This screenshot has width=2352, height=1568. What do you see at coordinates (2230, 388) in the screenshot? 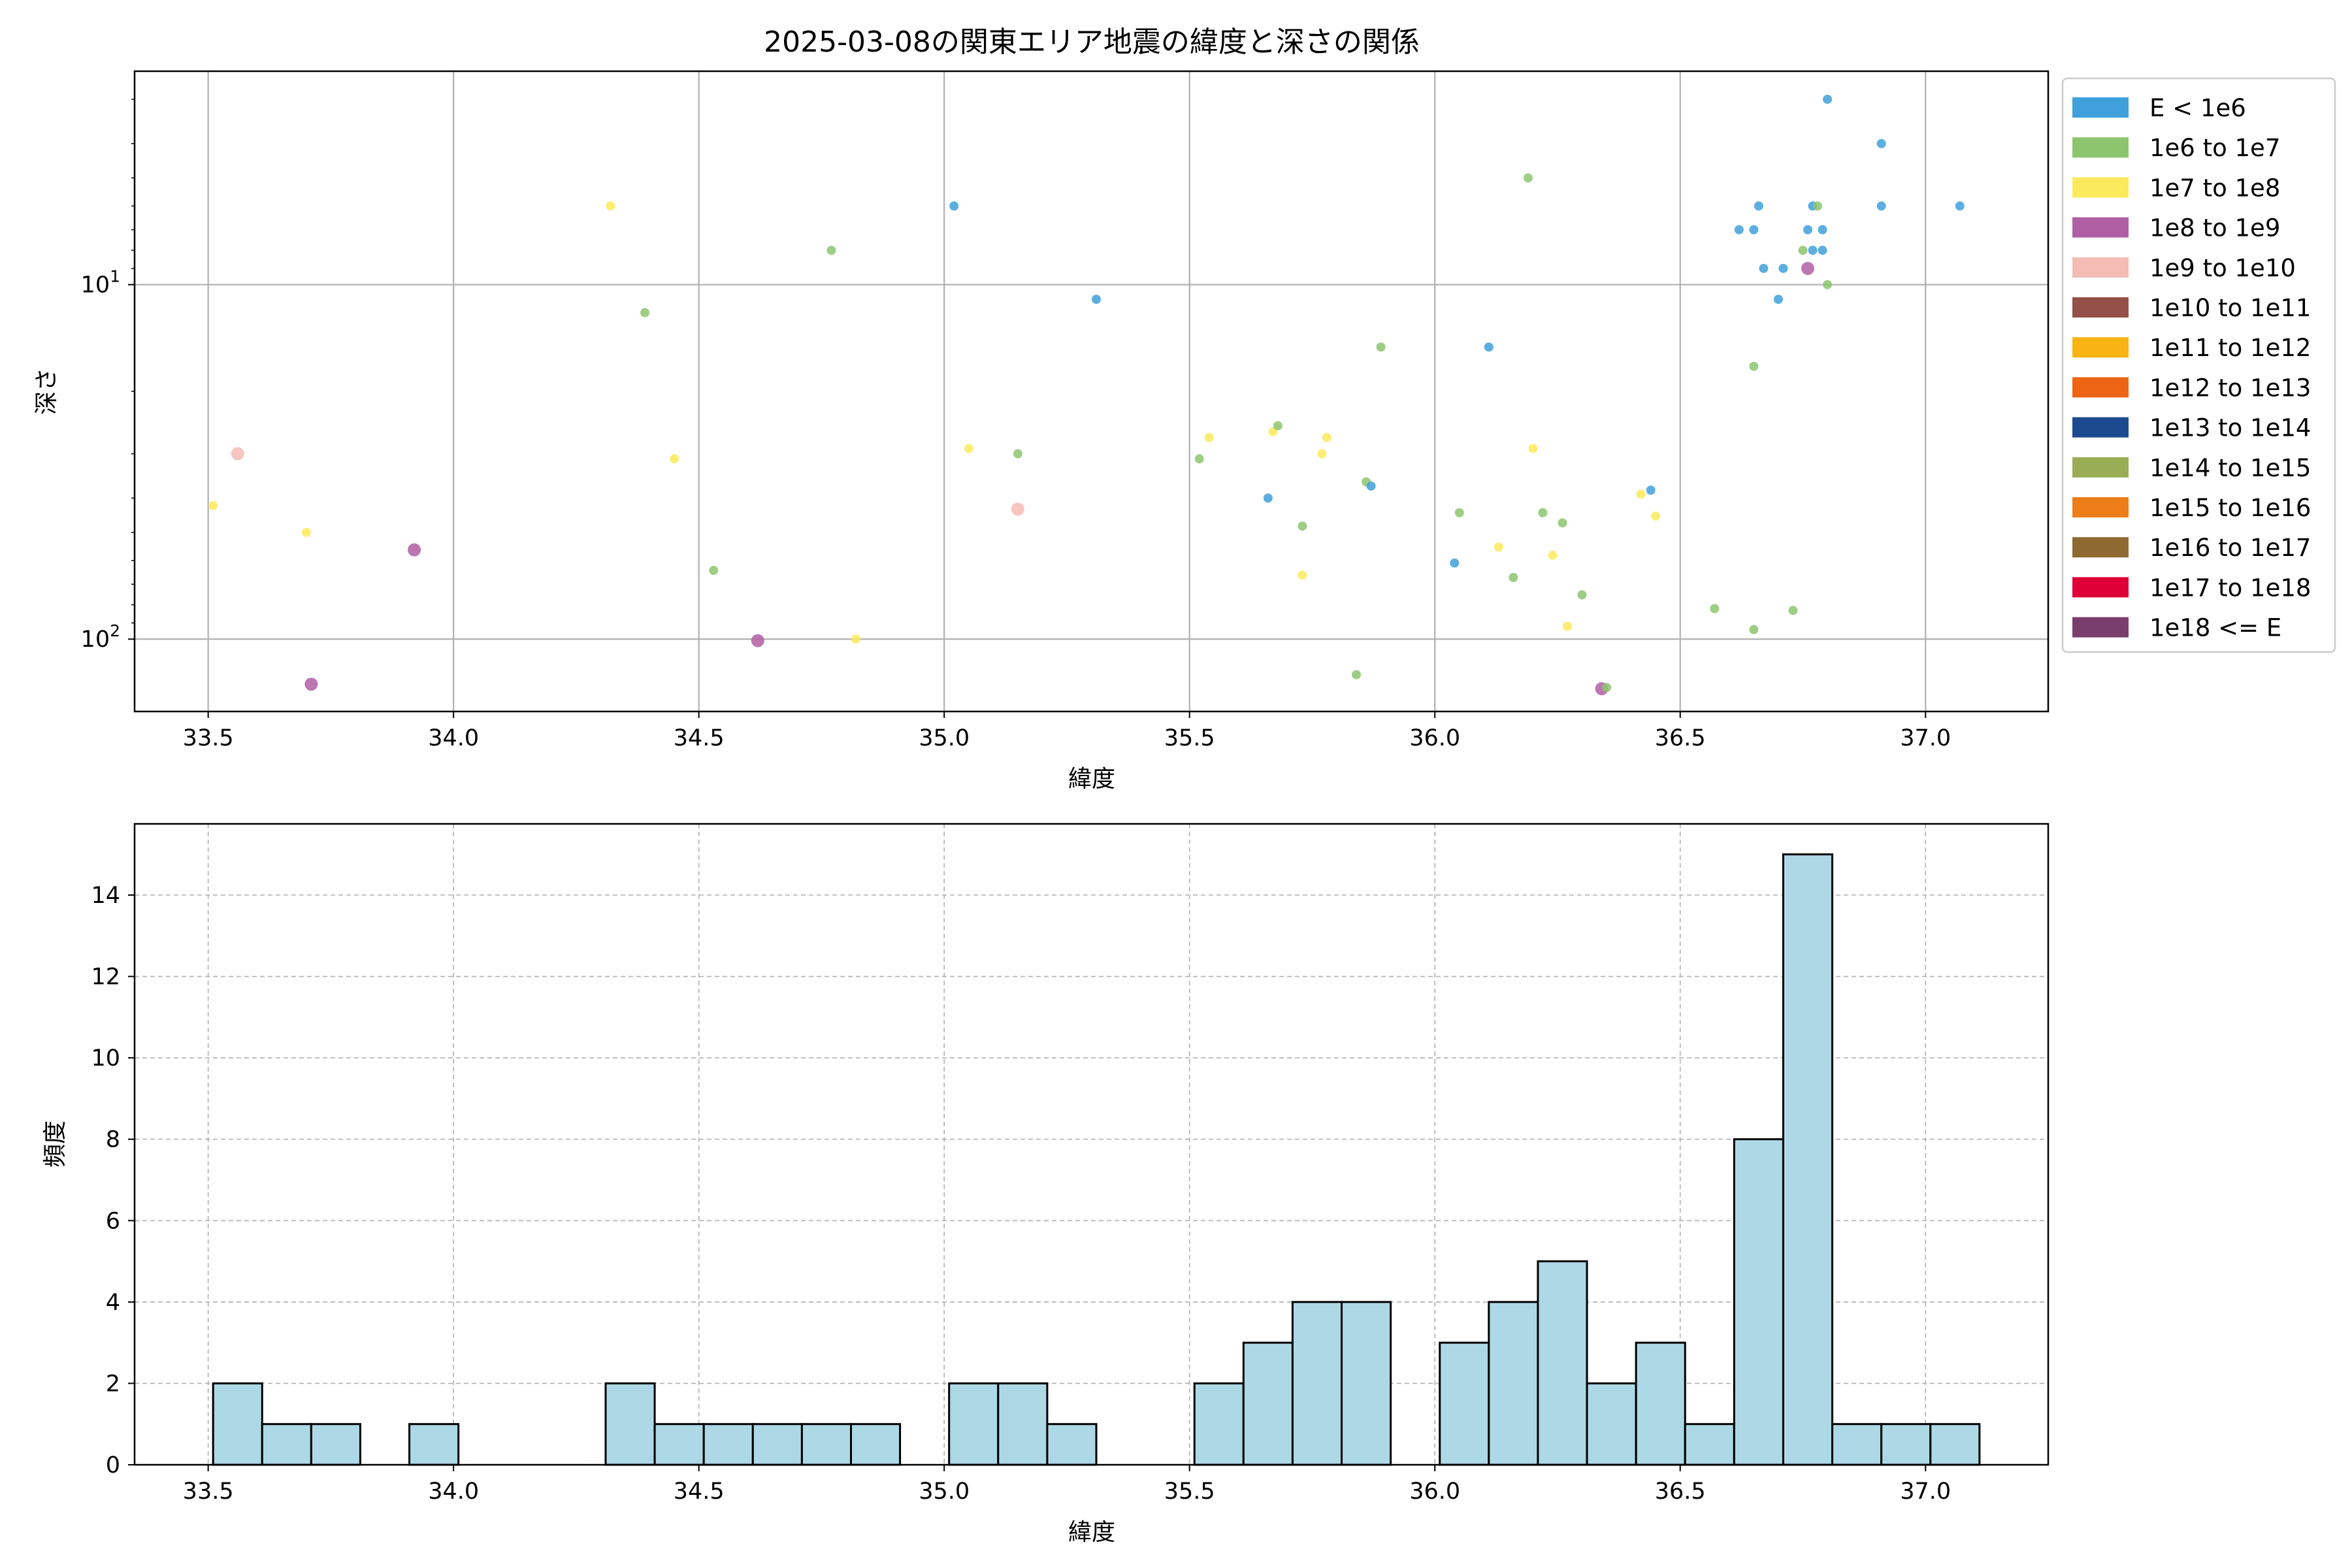
I see `legend-label: 1e12 to 1e13` at bounding box center [2230, 388].